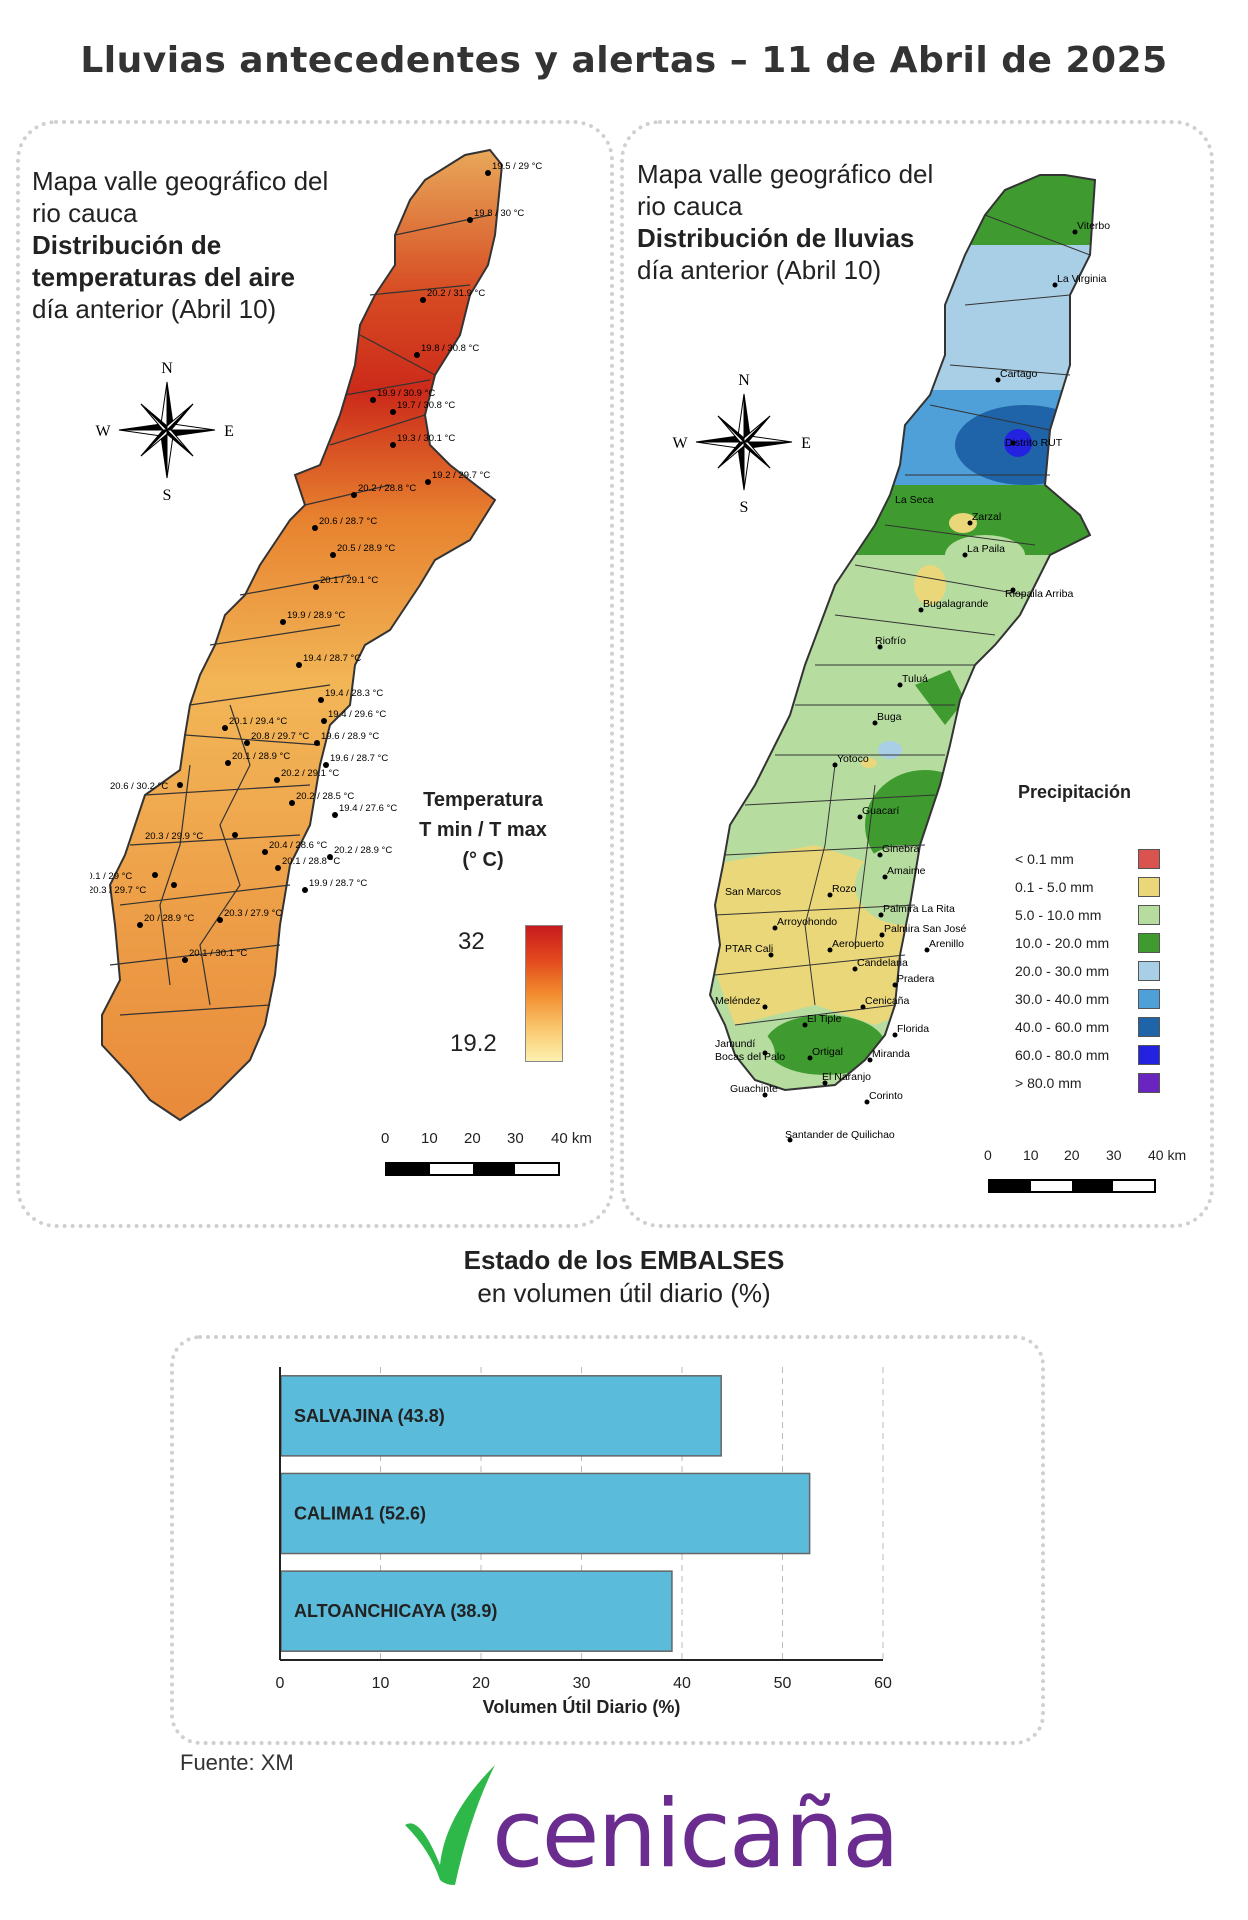  Describe the element at coordinates (357, 714) in the screenshot. I see `svg-text: 19.4 / 29.6 °C` at that location.